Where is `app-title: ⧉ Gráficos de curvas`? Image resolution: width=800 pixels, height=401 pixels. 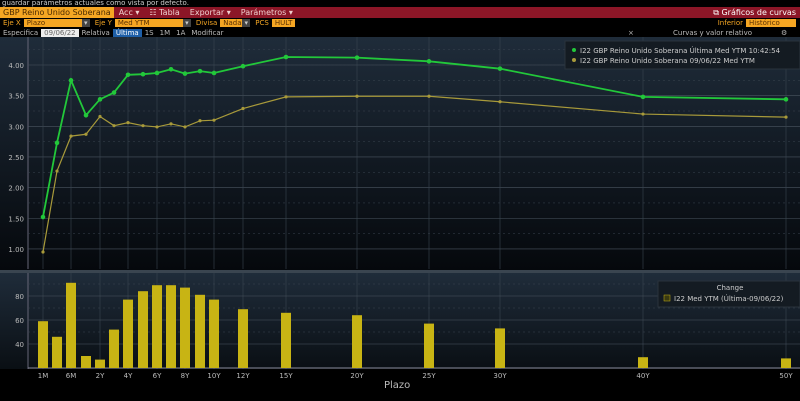
app-title: ⧉ Gráficos de curvas is located at coordinates (754, 12).